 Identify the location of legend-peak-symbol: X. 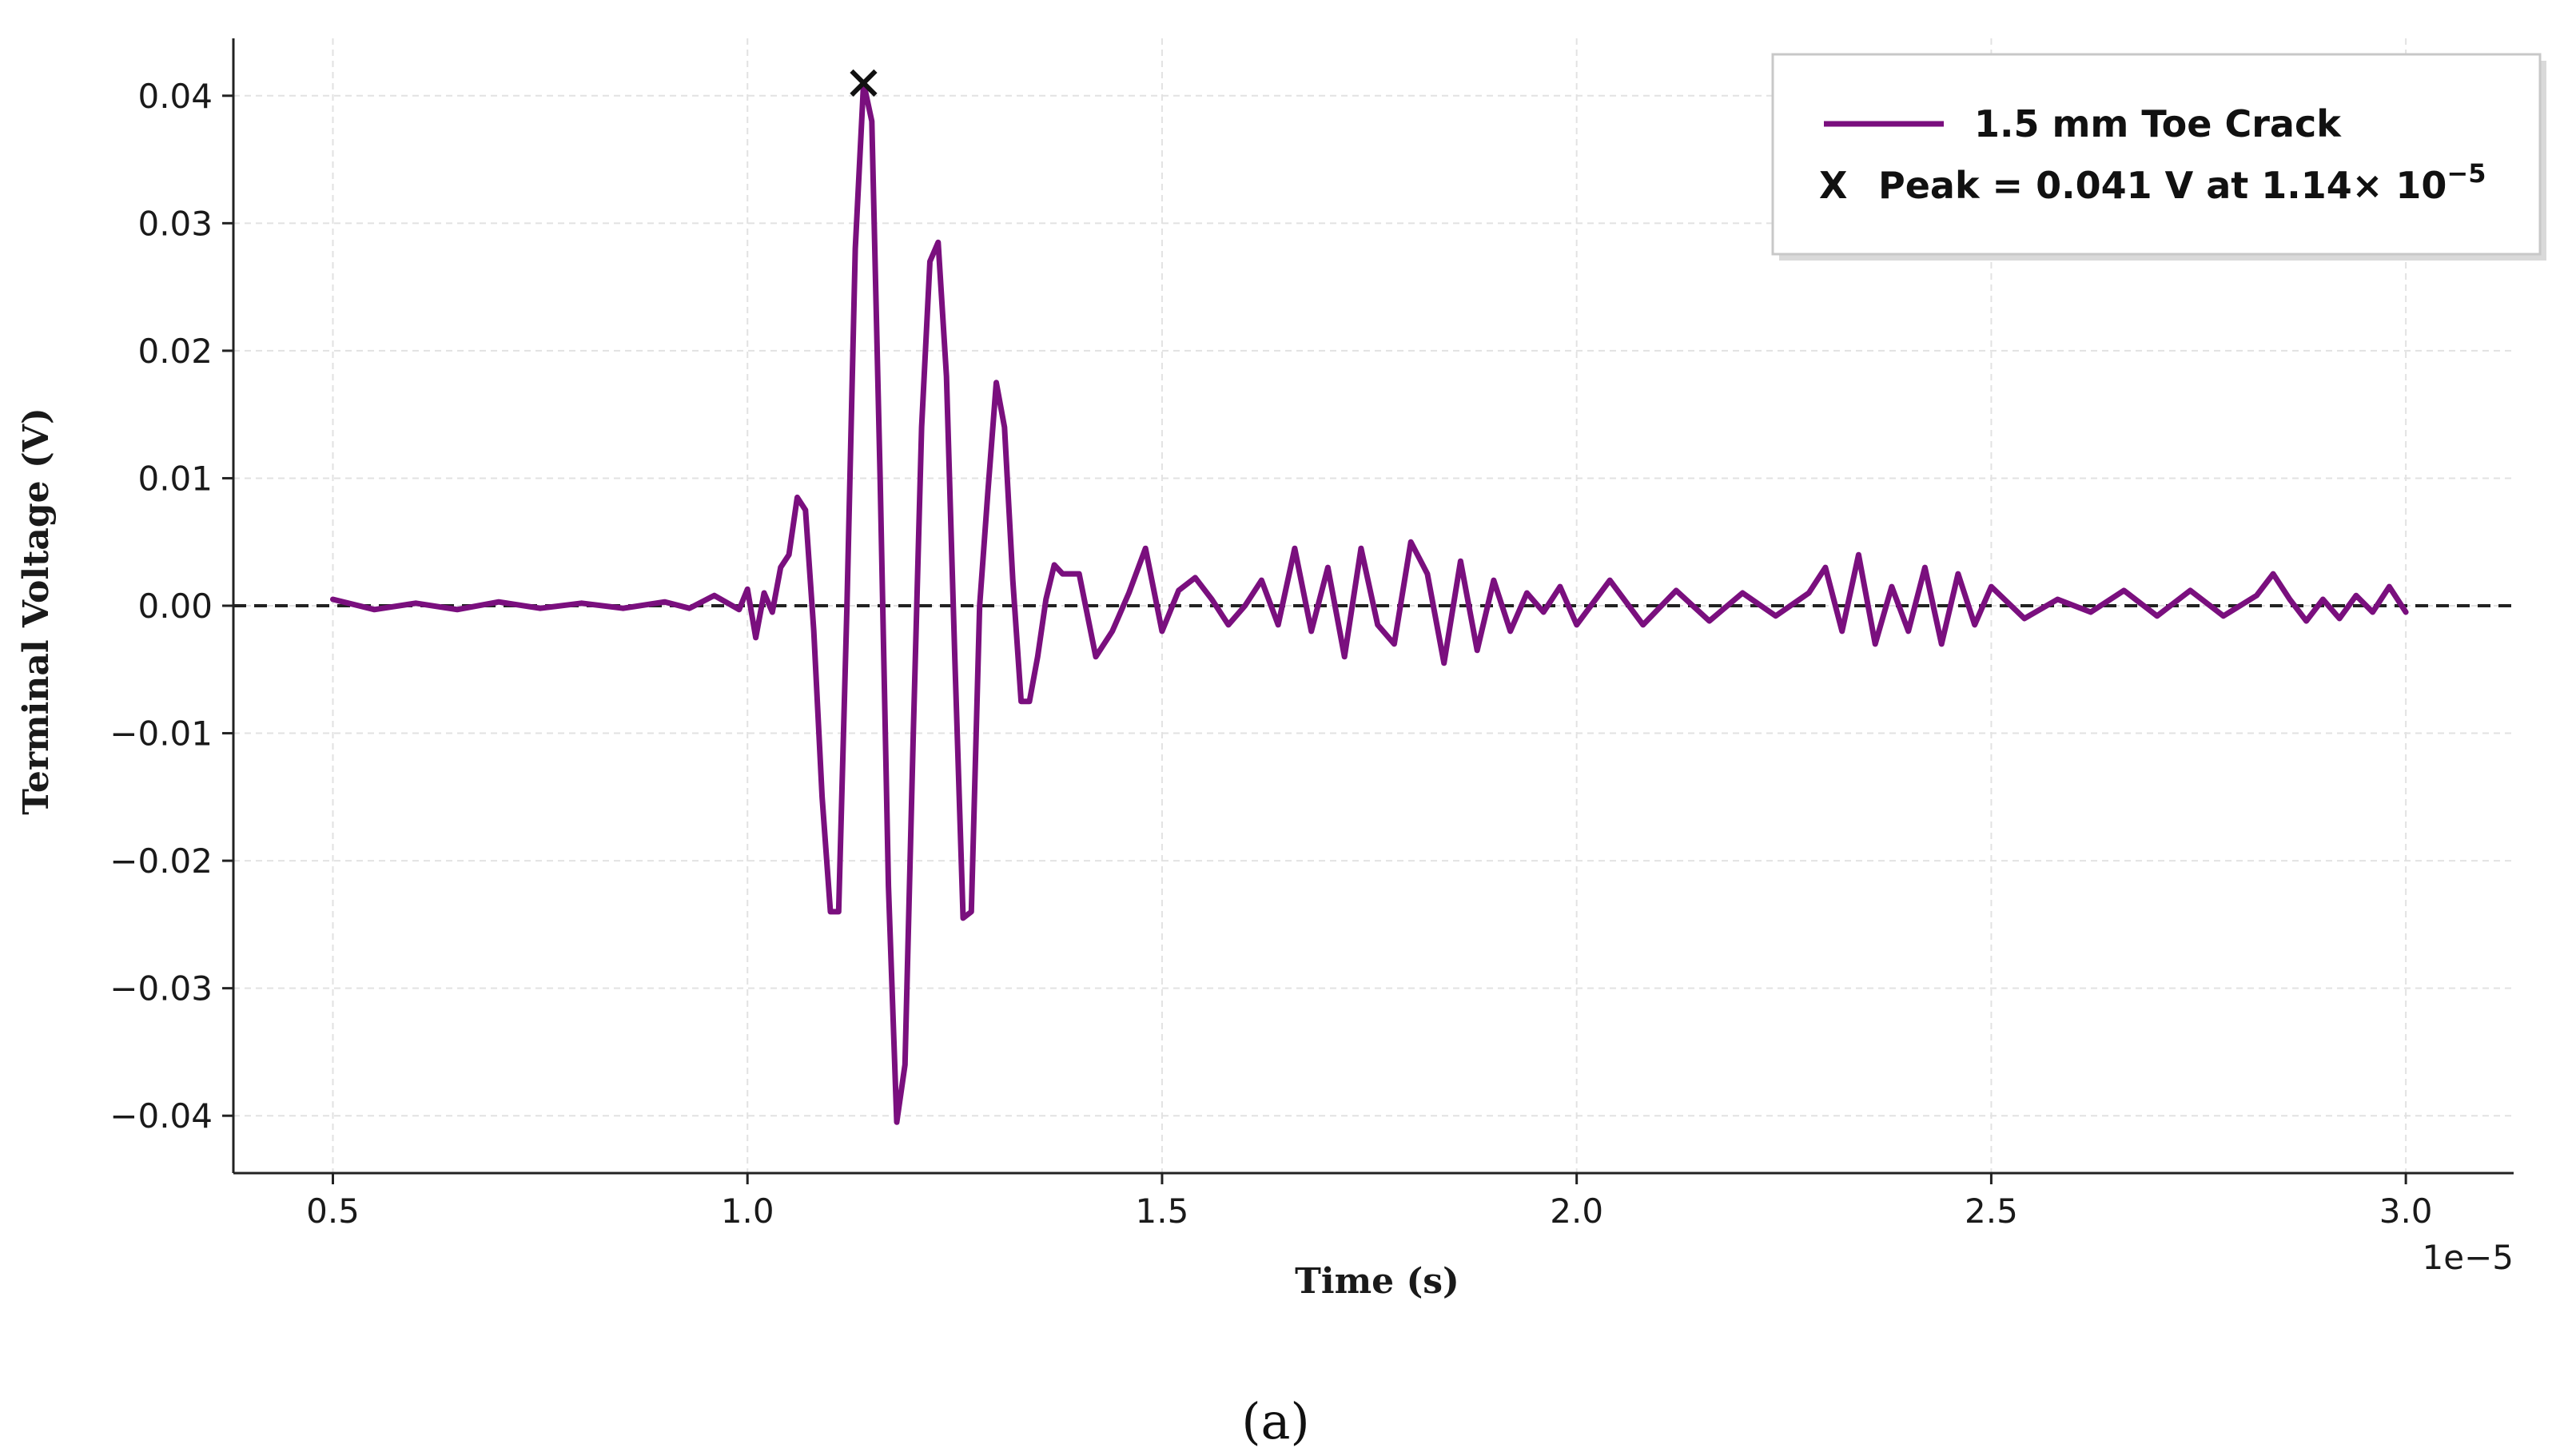
(1833, 185).